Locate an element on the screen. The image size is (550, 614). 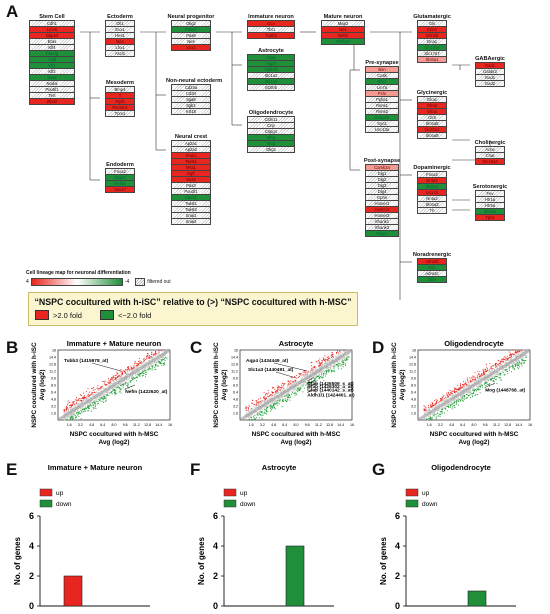
lineage-group-noradrenergic: Noradrenergic Adra2b Ddc Adra2c Dbh is located at coordinates (432, 267).